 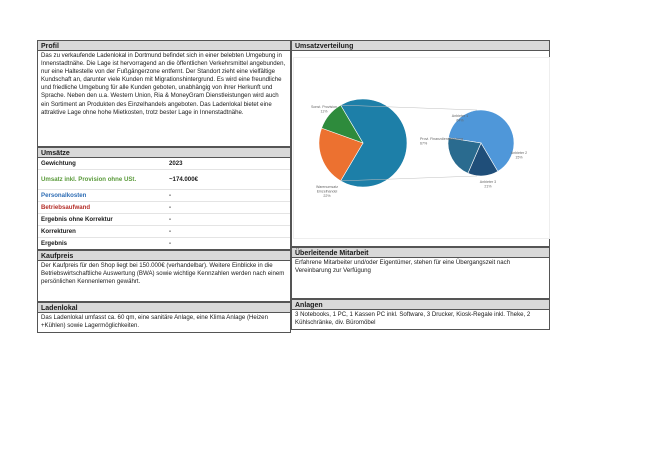 What do you see at coordinates (58, 231) in the screenshot?
I see `row-label-korrekturen: Korrekturen` at bounding box center [58, 231].